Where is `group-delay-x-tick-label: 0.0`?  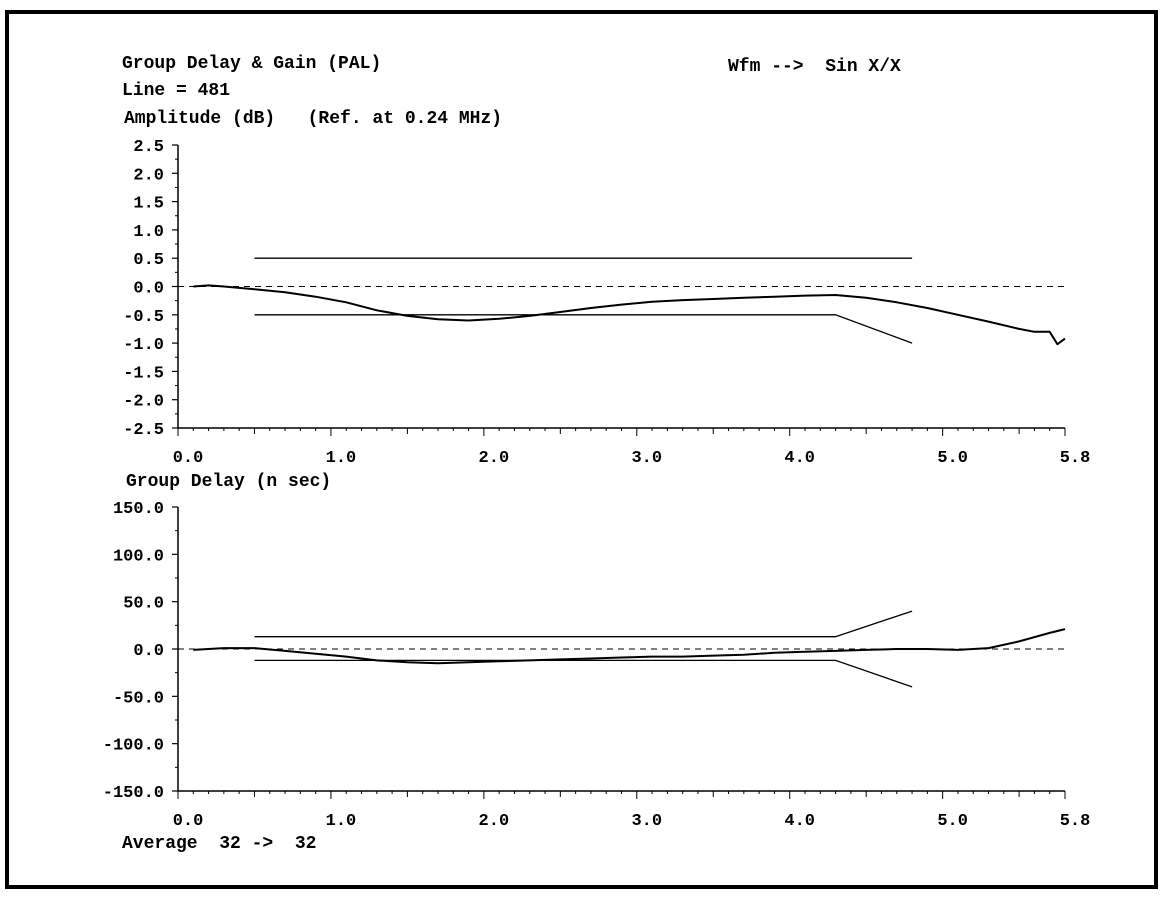 group-delay-x-tick-label: 0.0 is located at coordinates (188, 821).